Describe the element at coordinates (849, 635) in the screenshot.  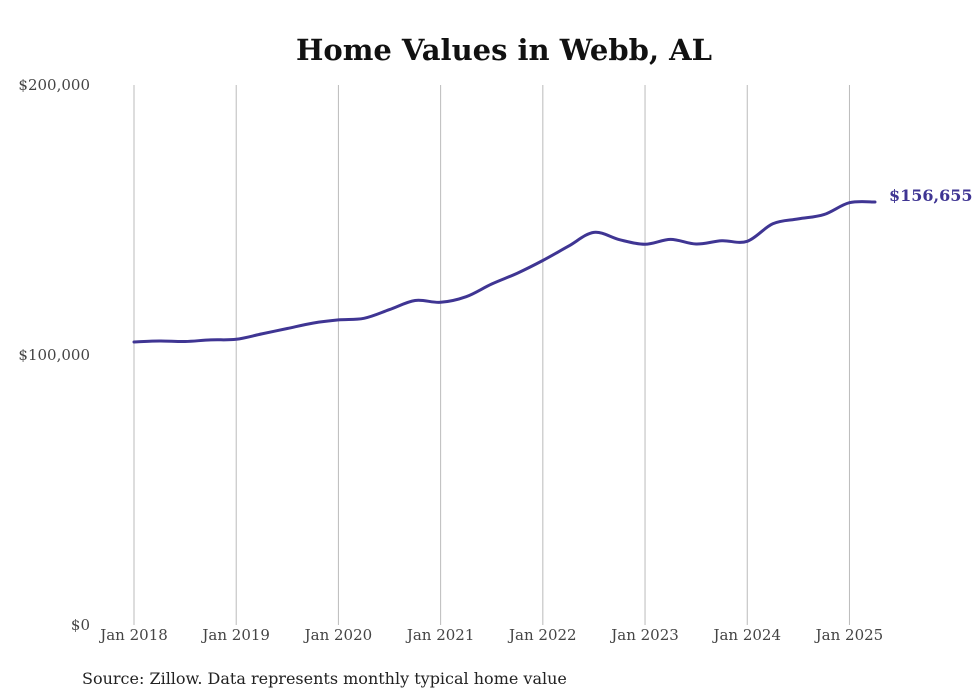
I see `x-tick-label: Jan 2025` at that location.